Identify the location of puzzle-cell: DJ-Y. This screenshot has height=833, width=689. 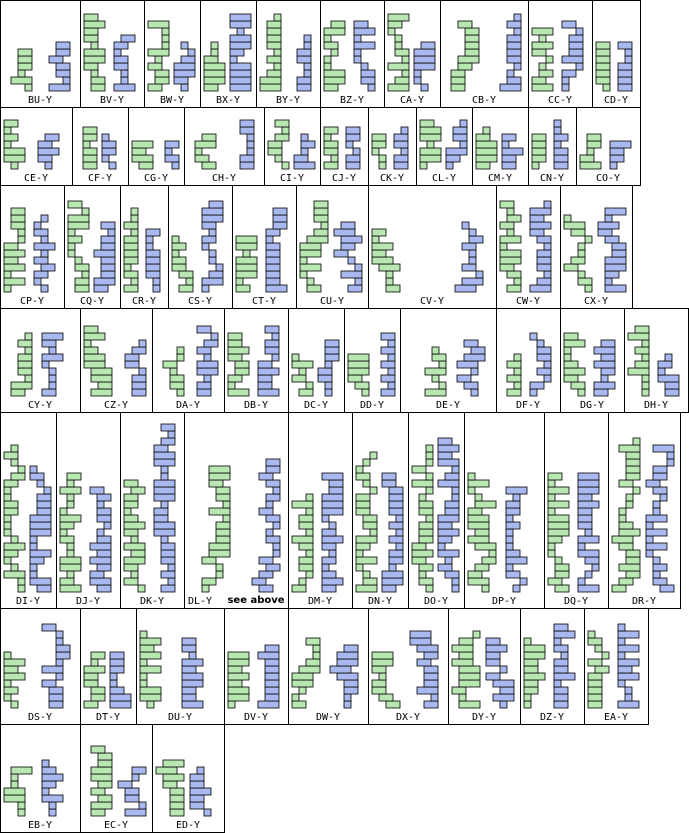
(88, 510).